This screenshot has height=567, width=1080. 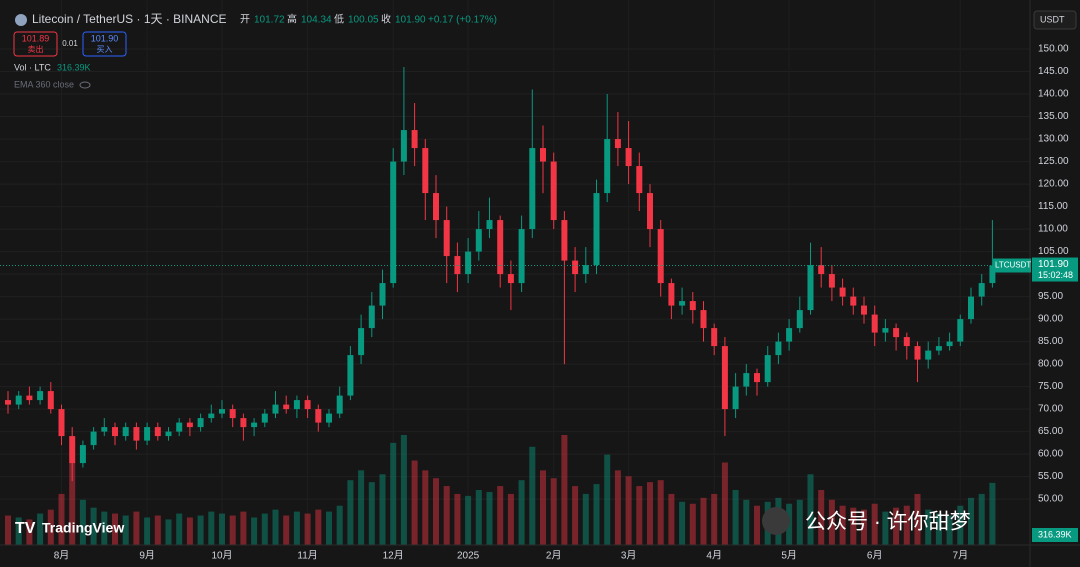 What do you see at coordinates (961, 556) in the screenshot?
I see `x-tick-label: 7月` at bounding box center [961, 556].